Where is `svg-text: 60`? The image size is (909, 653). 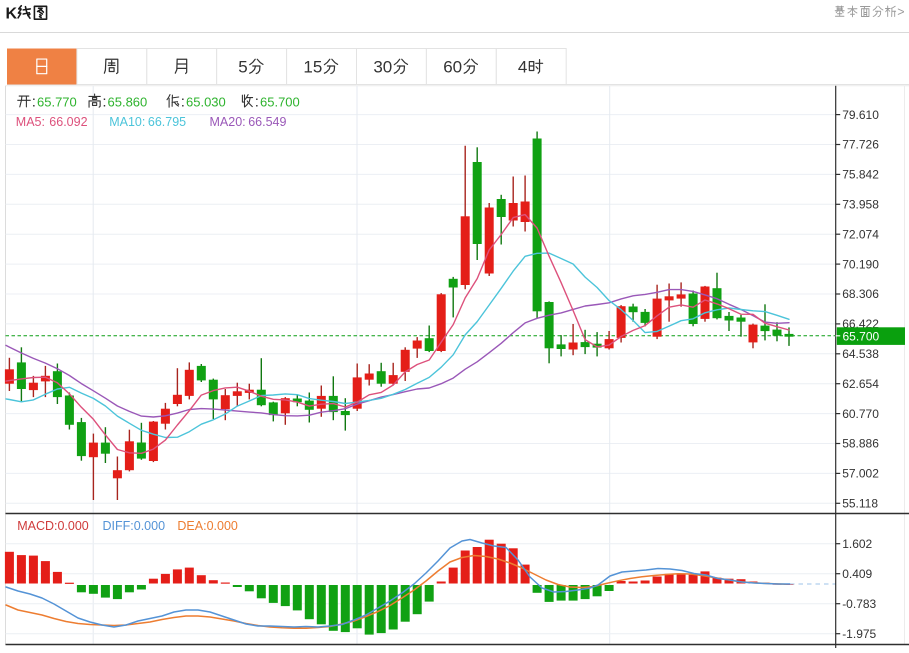 svg-text: 60 is located at coordinates (452, 67).